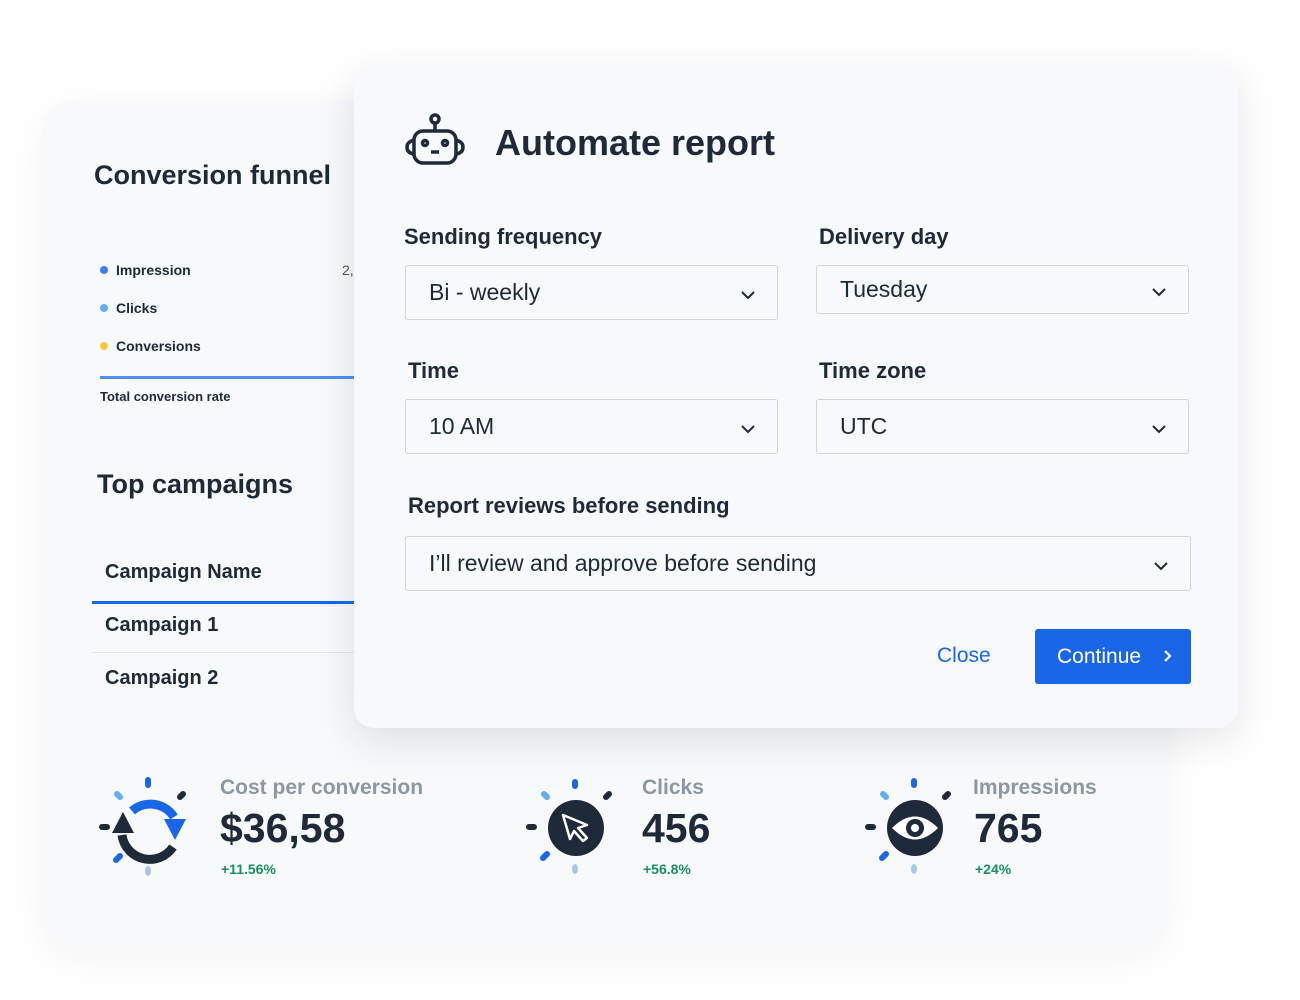 The height and width of the screenshot is (1000, 1300). Describe the element at coordinates (591, 292) in the screenshot. I see `frequency-select: Bi - weekly` at that location.